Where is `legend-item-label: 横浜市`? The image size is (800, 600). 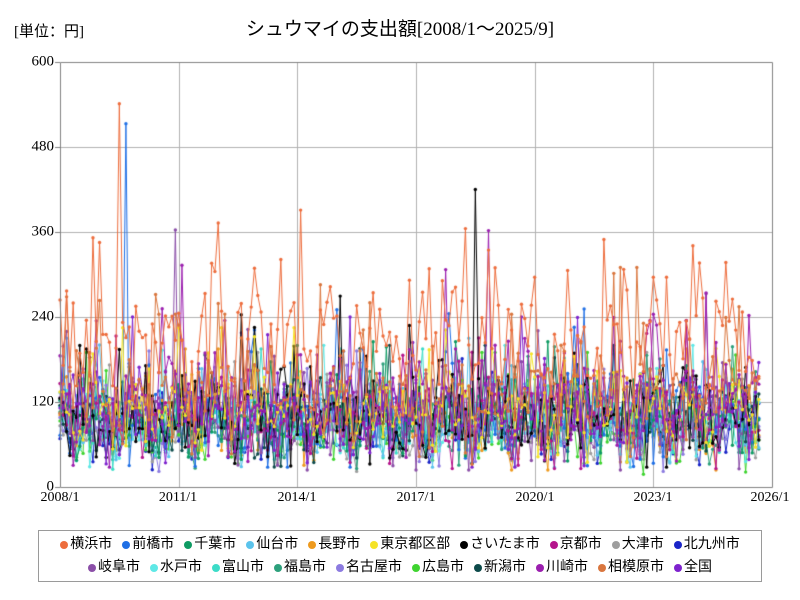 legend-item-label: 横浜市 is located at coordinates (91, 544).